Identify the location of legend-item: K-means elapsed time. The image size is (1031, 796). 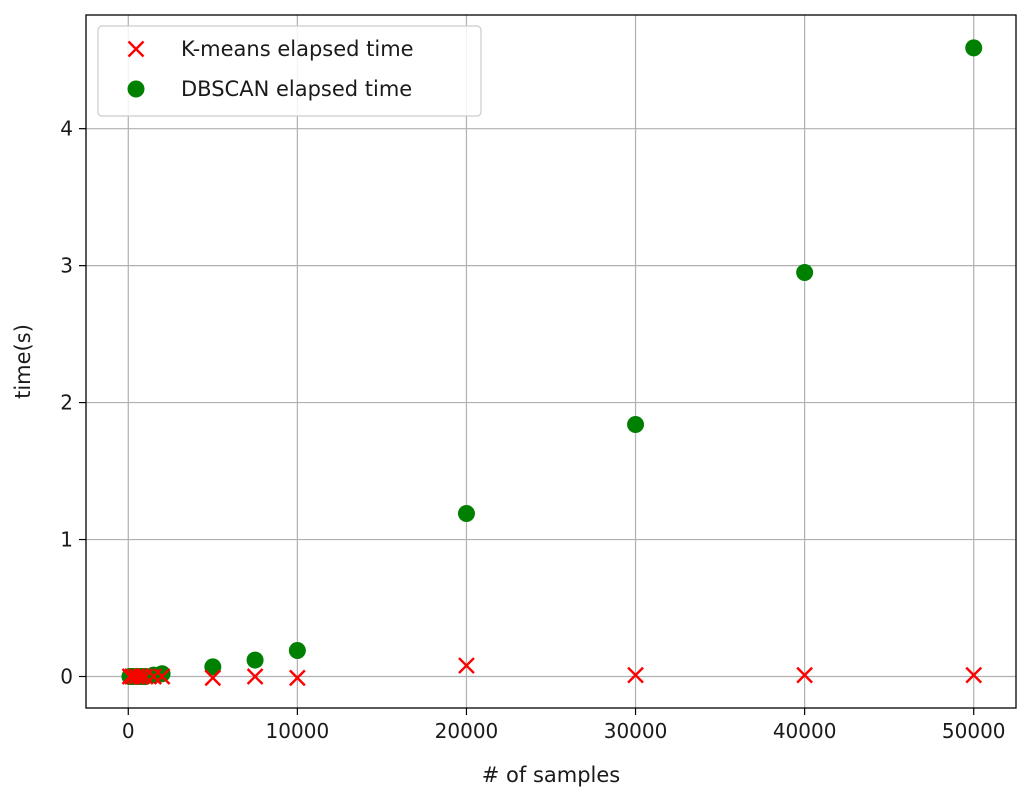
(270, 49).